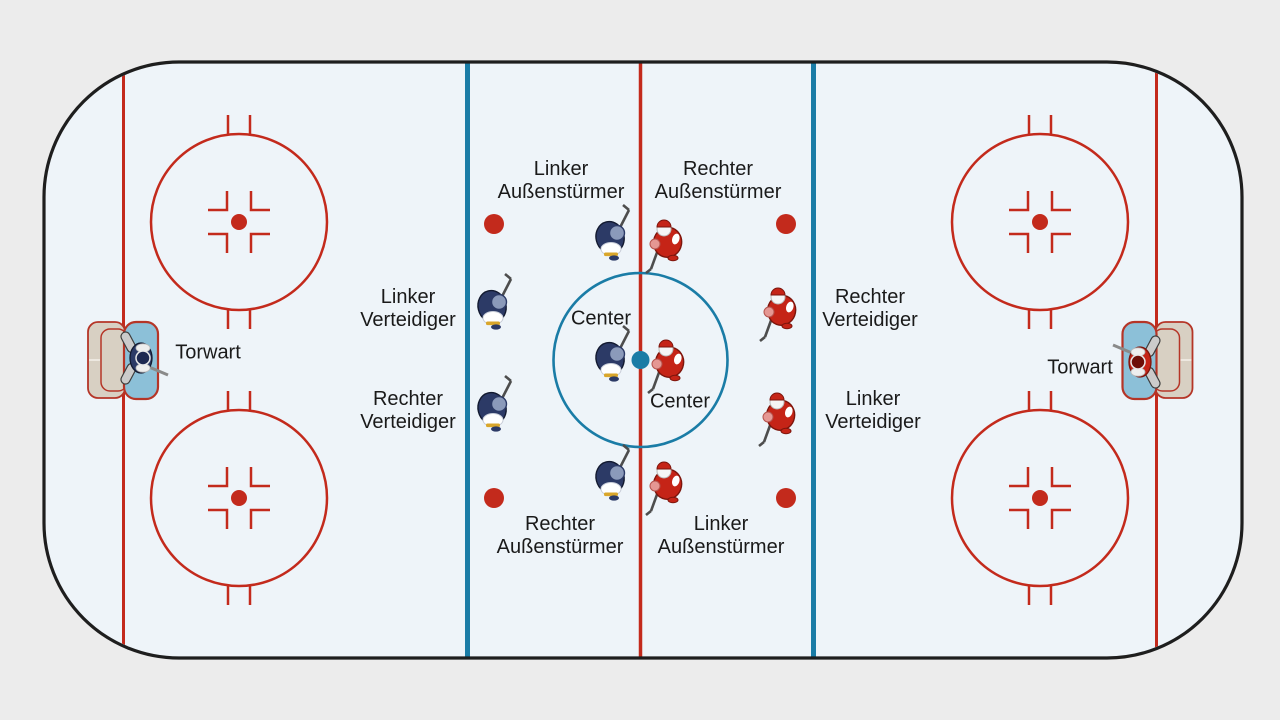 Image resolution: width=1280 pixels, height=720 pixels. Describe the element at coordinates (560, 535) in the screenshot. I see `label-rechter-aussenstuermer-bottom: Rechter Außenstürmer` at that location.